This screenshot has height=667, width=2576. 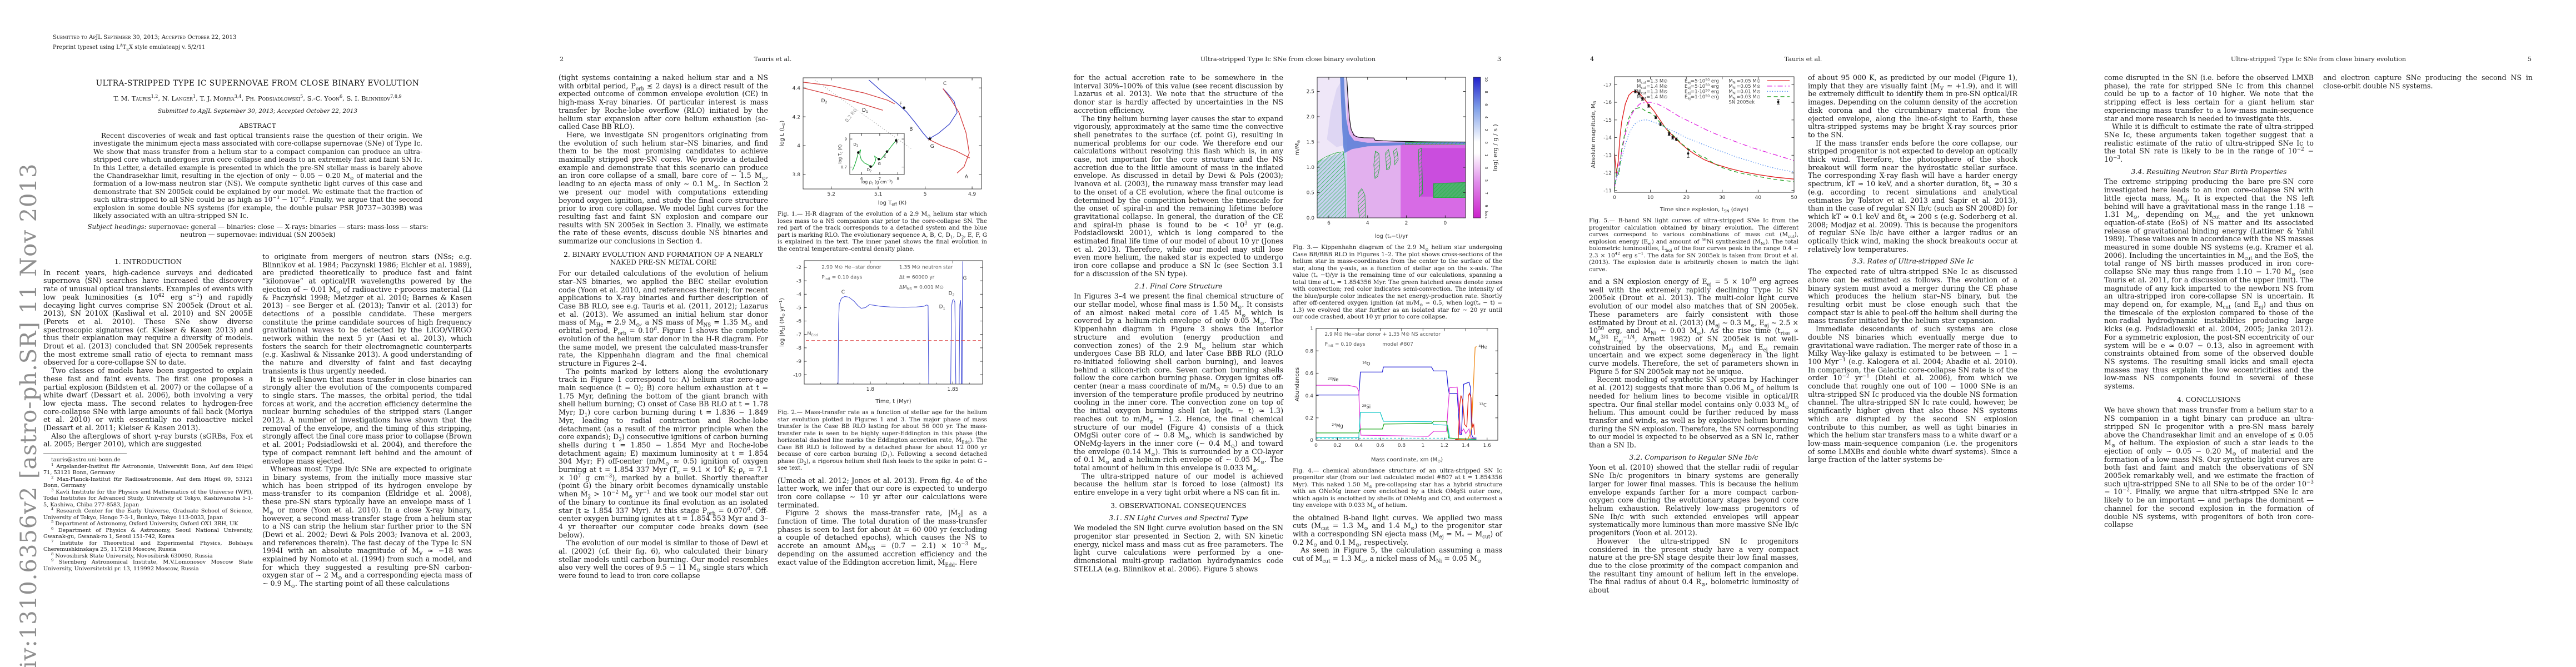 I want to click on svg-text: log Tc (K), so click(x=841, y=154).